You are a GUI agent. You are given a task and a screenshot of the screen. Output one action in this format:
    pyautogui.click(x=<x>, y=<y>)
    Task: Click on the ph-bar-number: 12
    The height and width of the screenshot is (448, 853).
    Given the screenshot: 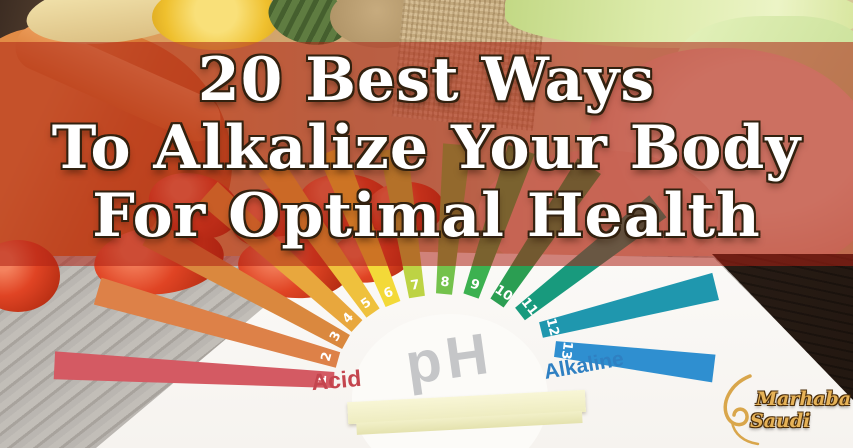 What is the action you would take?
    pyautogui.click(x=552, y=327)
    